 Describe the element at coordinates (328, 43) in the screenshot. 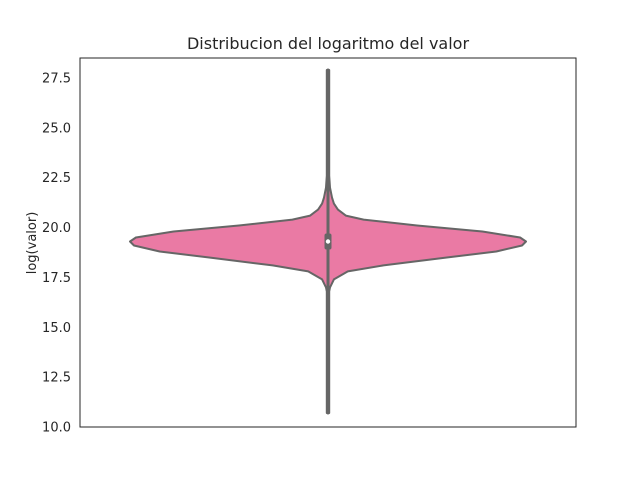

I see `chart-title: Distribucion del logaritmo del valor` at that location.